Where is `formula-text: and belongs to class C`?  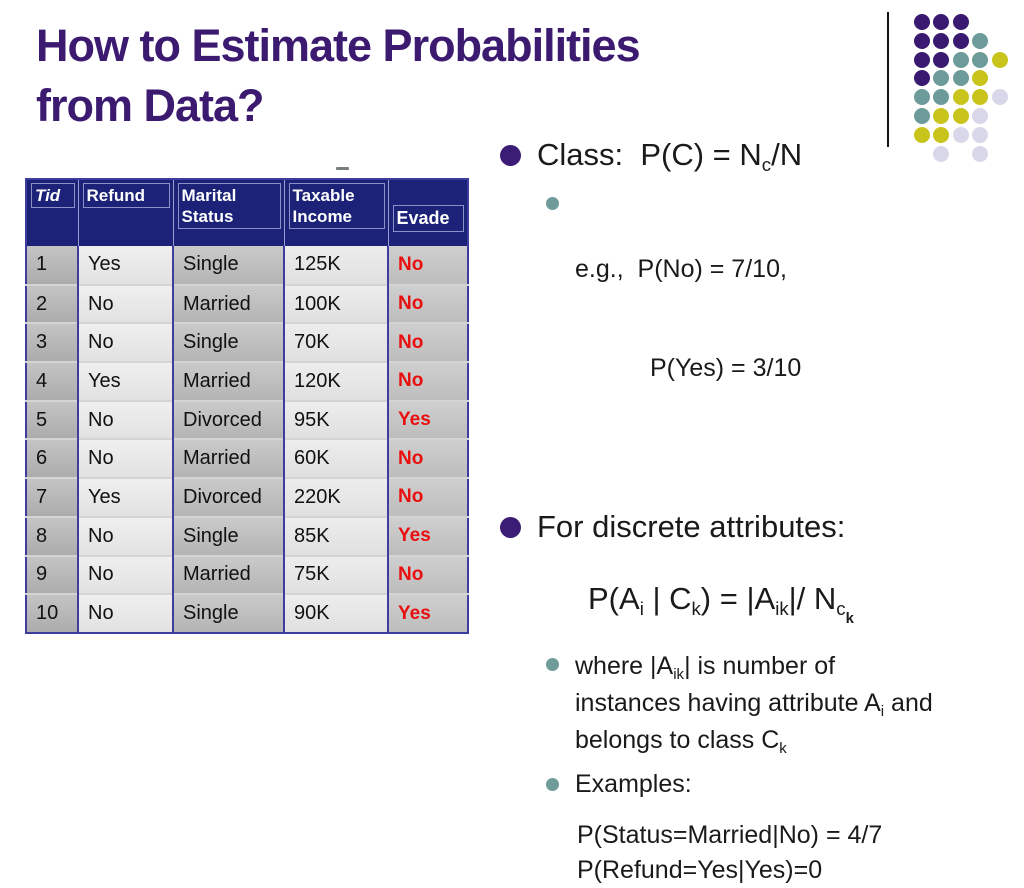 formula-text: and belongs to class C is located at coordinates (754, 721).